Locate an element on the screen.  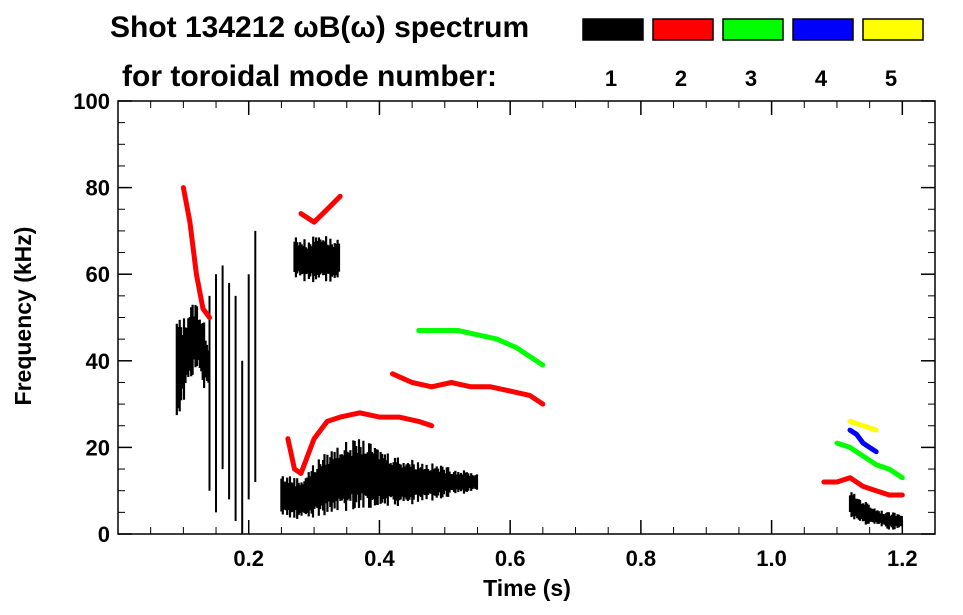
series-n-5-late-mode is located at coordinates (863, 425).